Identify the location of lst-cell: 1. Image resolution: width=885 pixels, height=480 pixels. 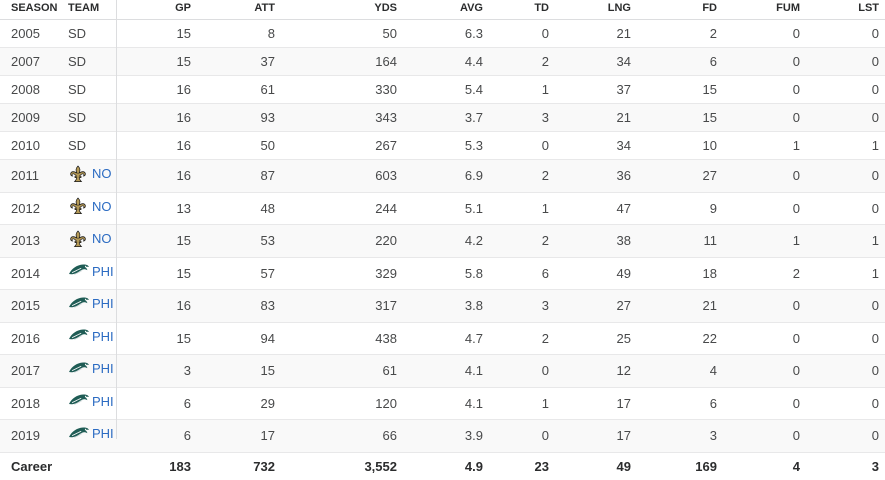
(845, 241).